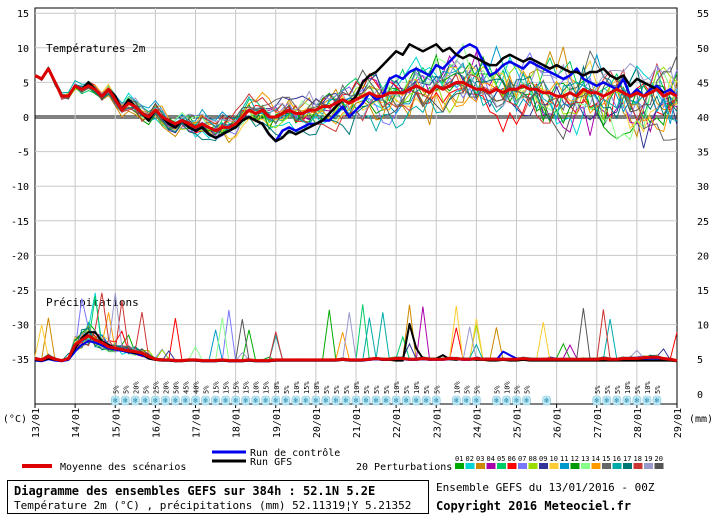 This screenshot has height=517, width=727. I want to click on legend-perturbation-number: 04, so click(491, 459).